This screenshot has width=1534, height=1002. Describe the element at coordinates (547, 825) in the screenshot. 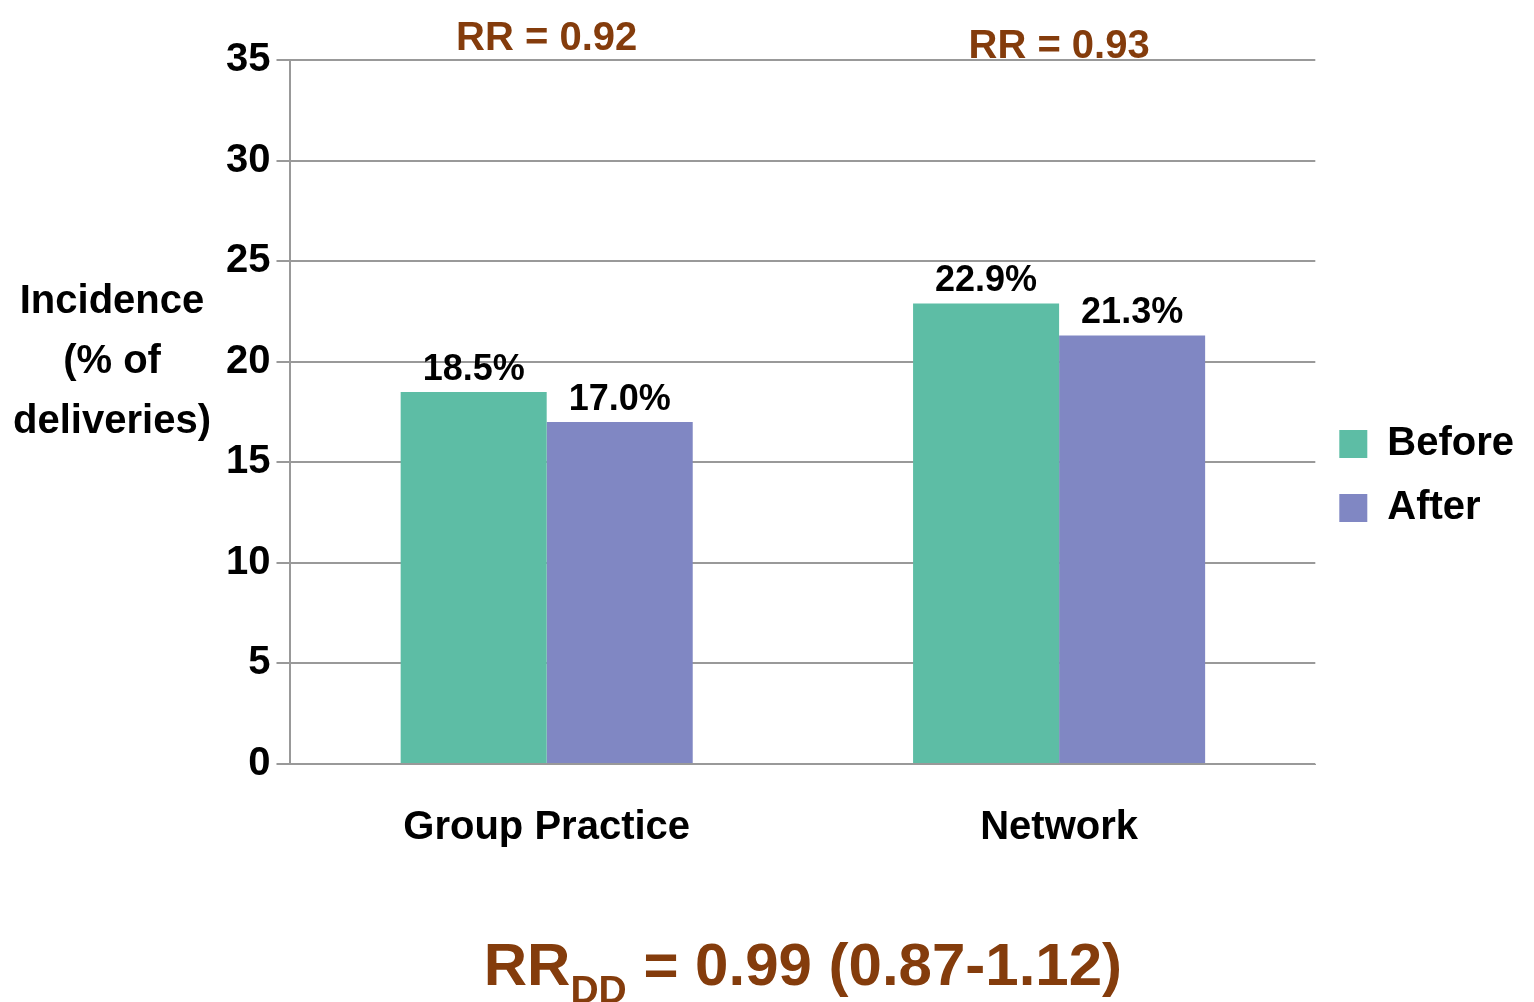

I see `x-tick-label: Group Practice` at that location.